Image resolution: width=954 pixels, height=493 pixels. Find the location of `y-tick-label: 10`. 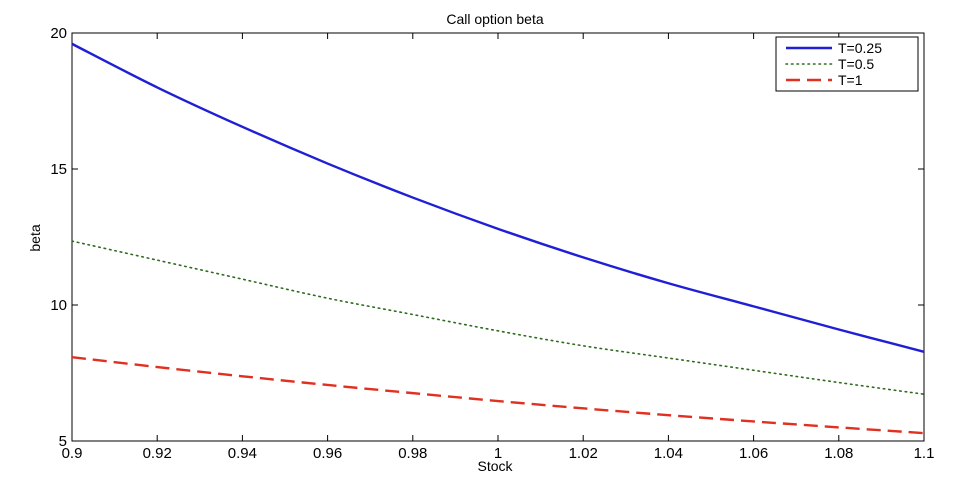

y-tick-label: 10 is located at coordinates (58, 305).